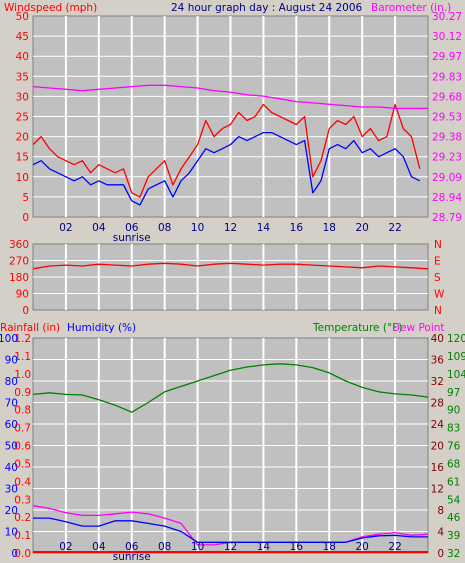 The width and height of the screenshot is (465, 563). Describe the element at coordinates (11, 533) in the screenshot. I see `humidity-tick-1: 10` at that location.